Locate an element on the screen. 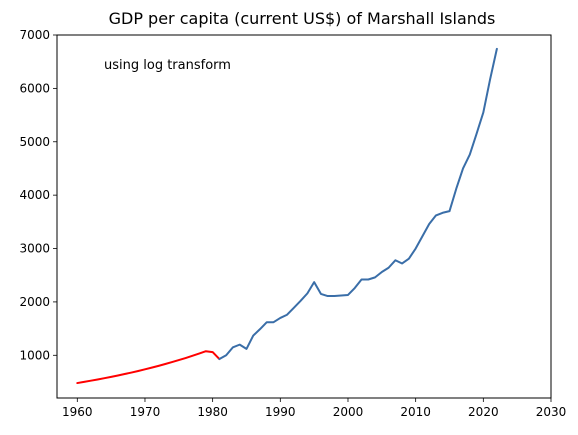 This screenshot has height=435, width=578. y-tick-label: 6000 is located at coordinates (34, 88).